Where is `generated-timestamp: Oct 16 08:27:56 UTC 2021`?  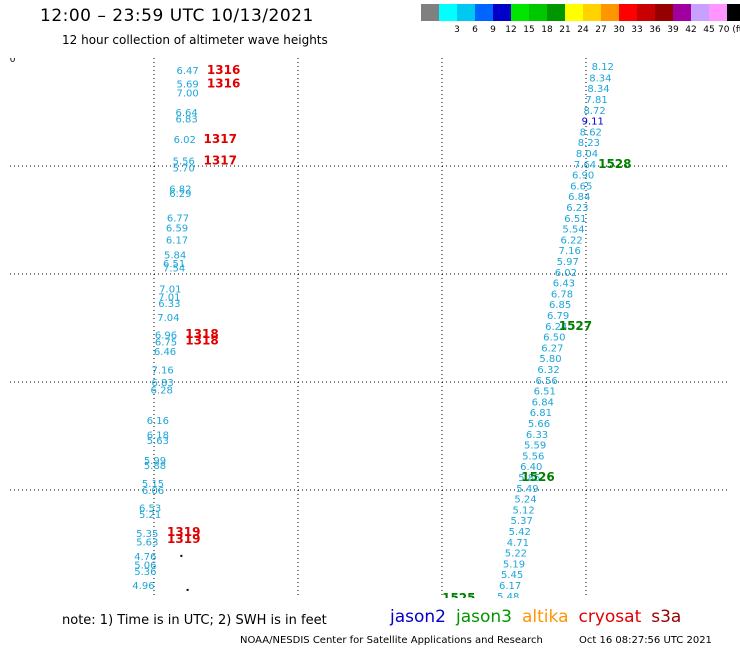
generated-timestamp: Oct 16 08:27:56 UTC 2021 is located at coordinates (645, 640).